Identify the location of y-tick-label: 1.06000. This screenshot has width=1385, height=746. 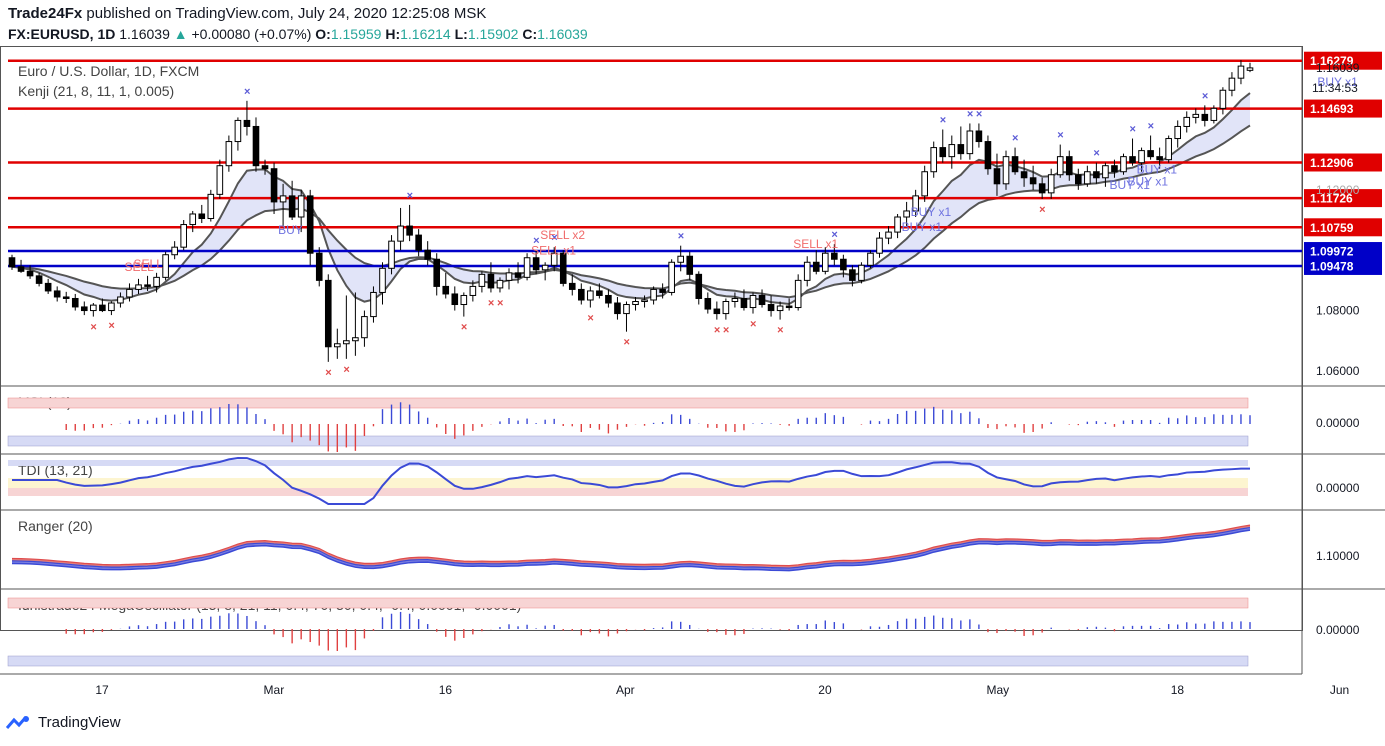
(1338, 371).